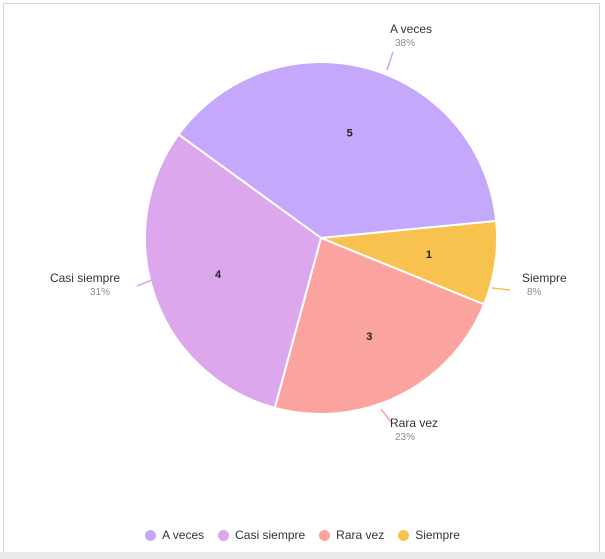 The height and width of the screenshot is (559, 605). What do you see at coordinates (379, 325) in the screenshot?
I see `pie-slice-rara-vez` at bounding box center [379, 325].